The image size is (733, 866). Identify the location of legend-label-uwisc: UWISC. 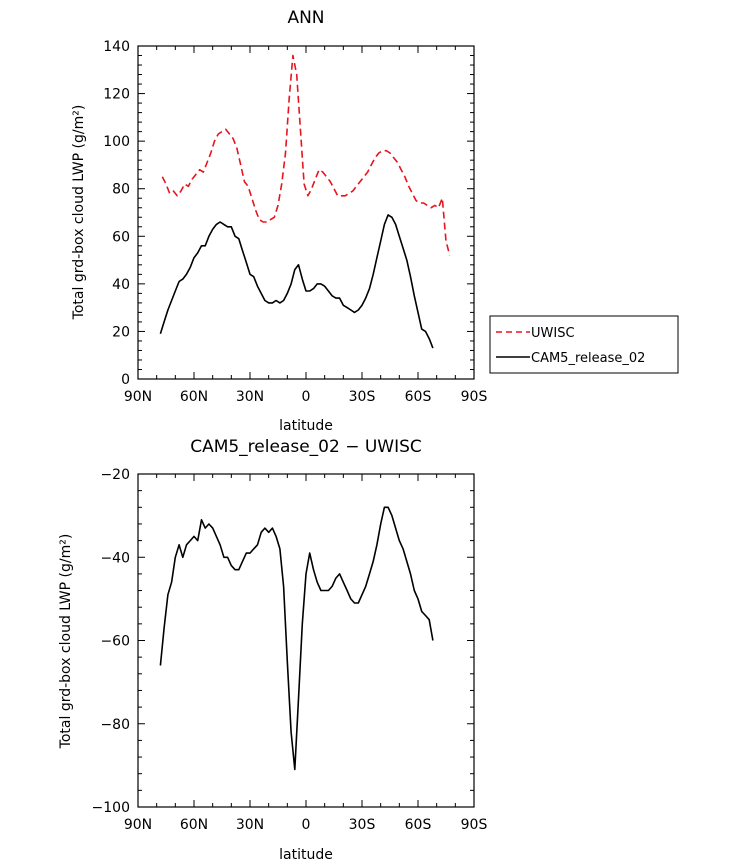
(553, 333).